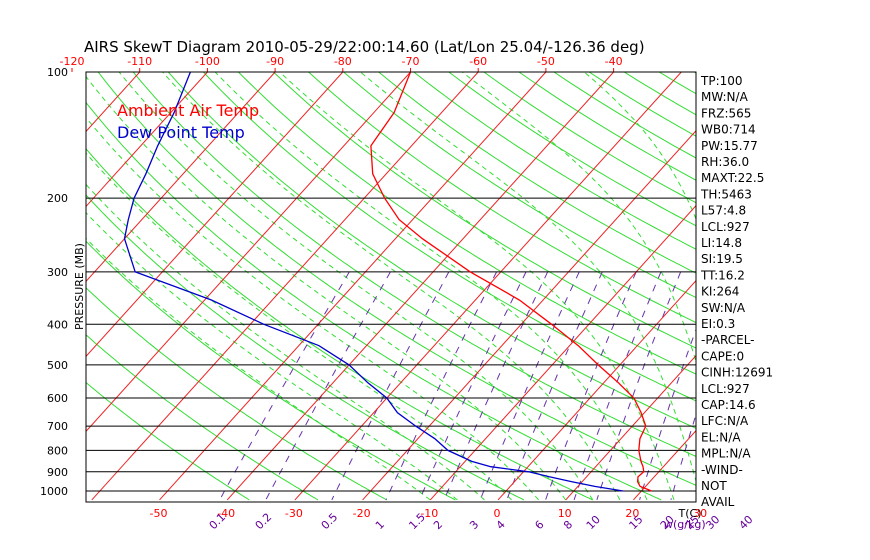 This screenshot has width=870, height=560. I want to click on top-temp-tick-label: -40, so click(614, 61).